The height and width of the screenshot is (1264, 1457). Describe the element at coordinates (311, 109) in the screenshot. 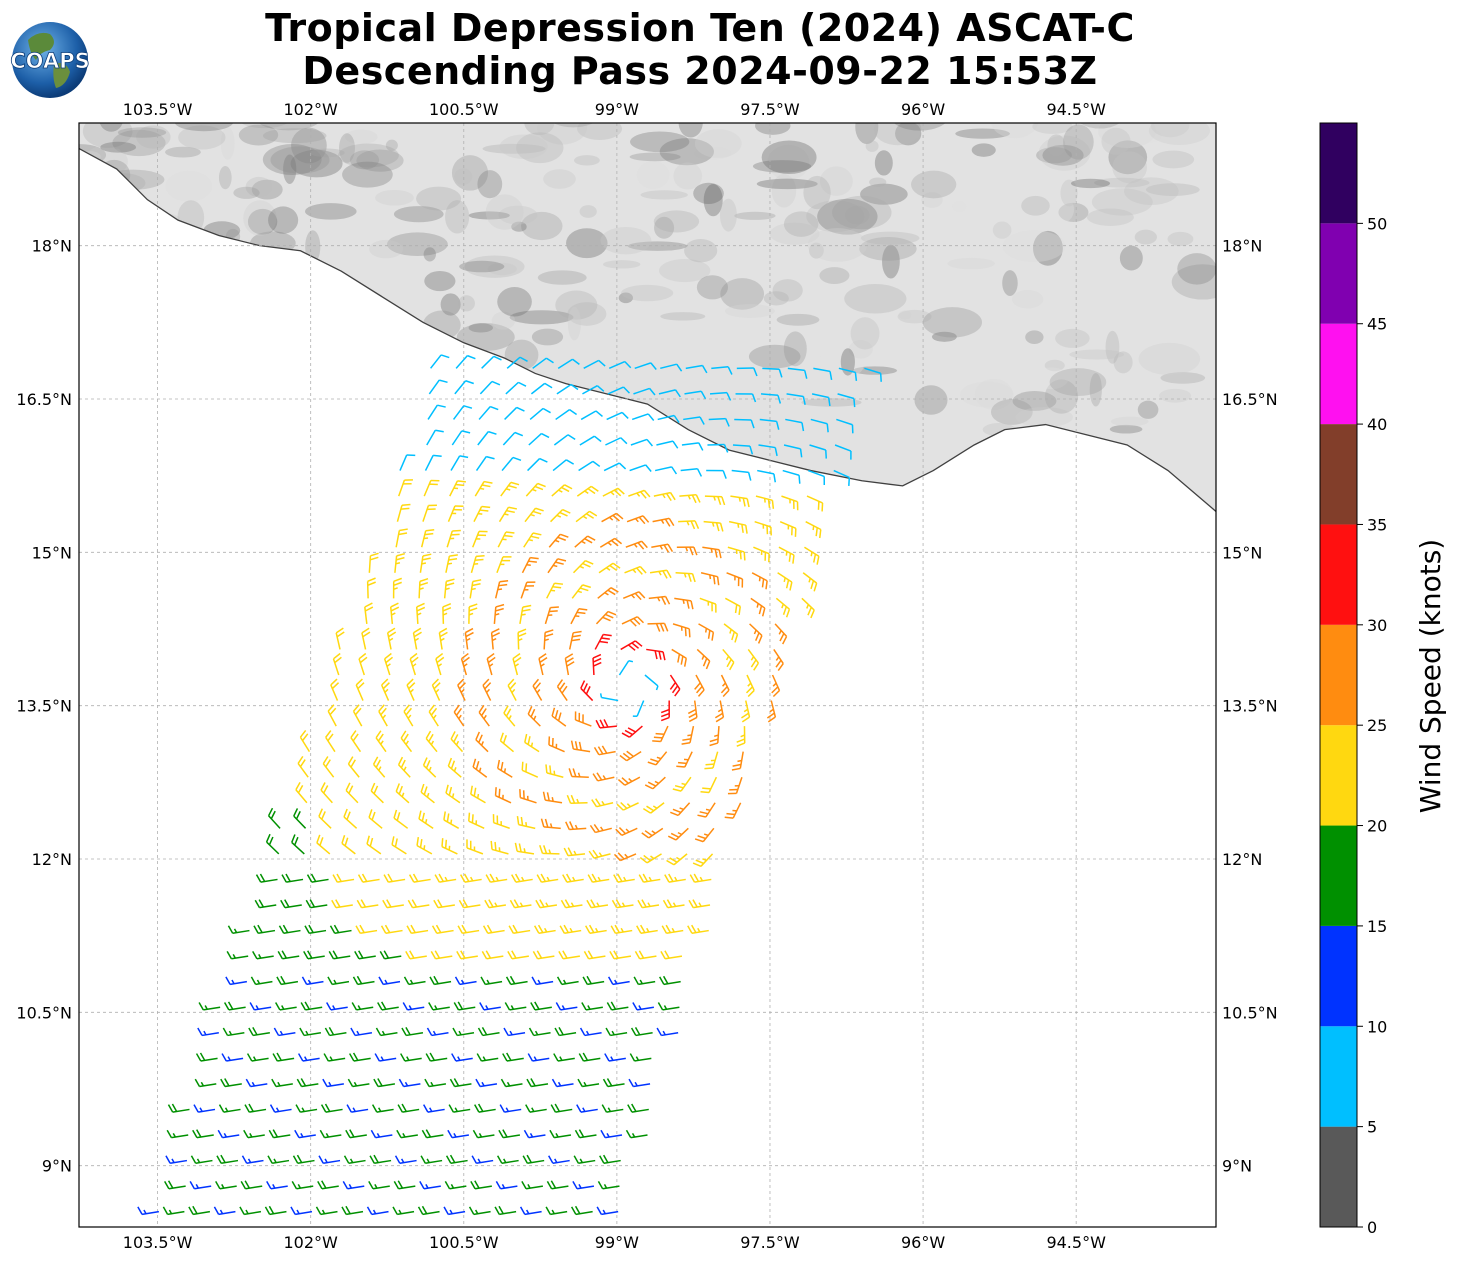

I see `lon-tick-label-top: 102°W` at that location.